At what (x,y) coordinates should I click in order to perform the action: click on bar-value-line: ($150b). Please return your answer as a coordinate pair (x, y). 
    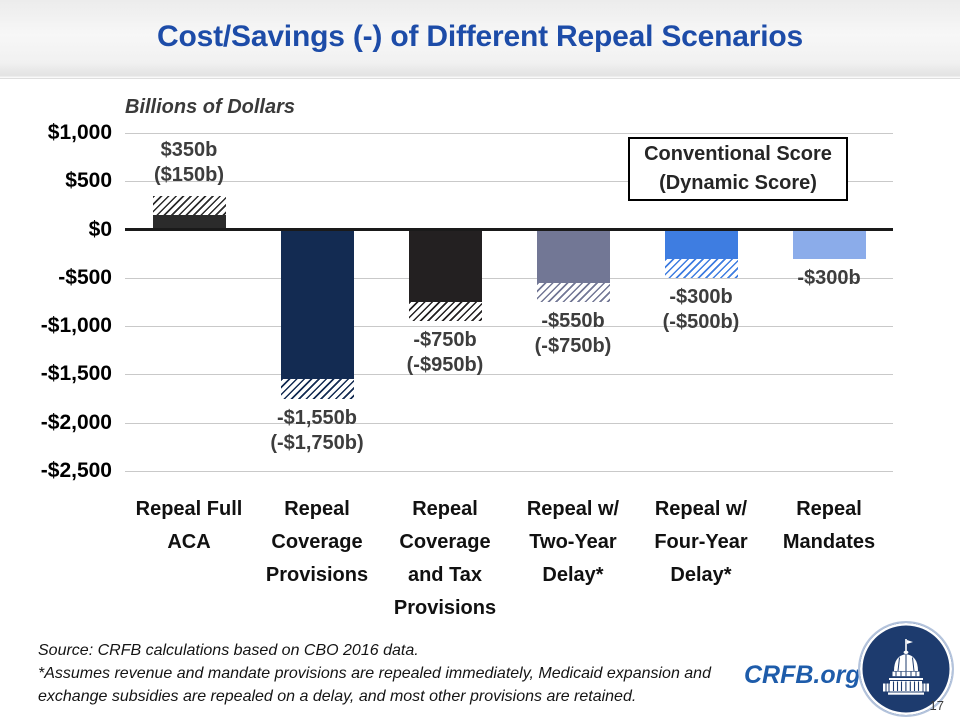
    Looking at the image, I should click on (189, 174).